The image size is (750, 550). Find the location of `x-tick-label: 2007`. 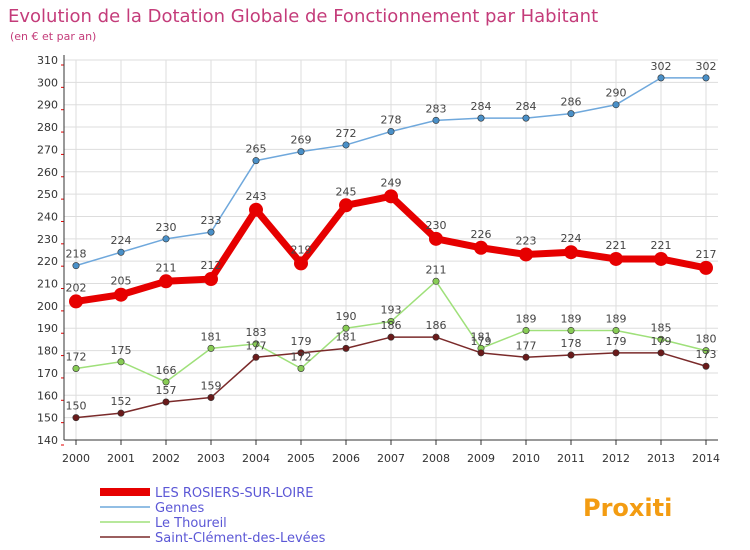

x-tick-label: 2007 is located at coordinates (391, 458).